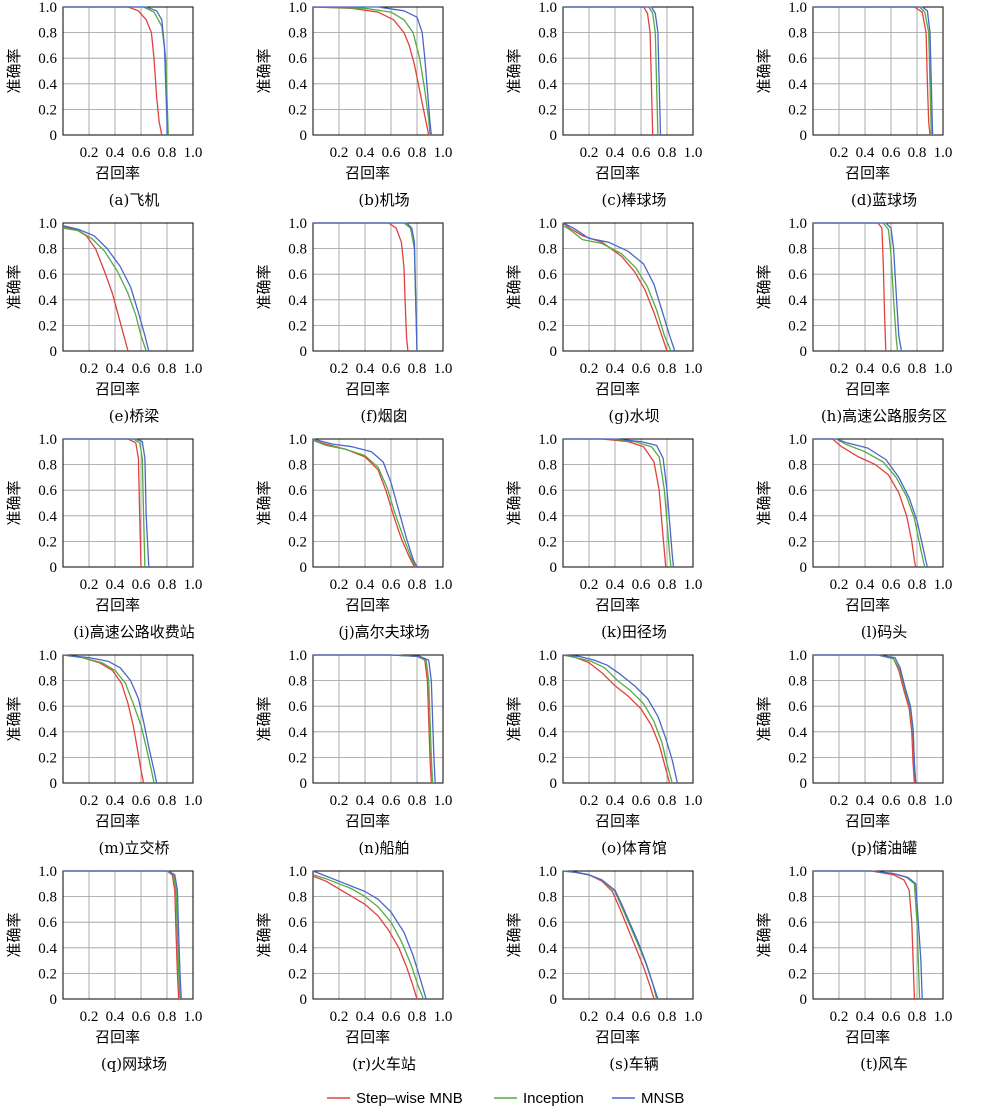 The height and width of the screenshot is (1114, 1000). Describe the element at coordinates (633, 1064) in the screenshot. I see `chart-caption: (s)车辆` at that location.